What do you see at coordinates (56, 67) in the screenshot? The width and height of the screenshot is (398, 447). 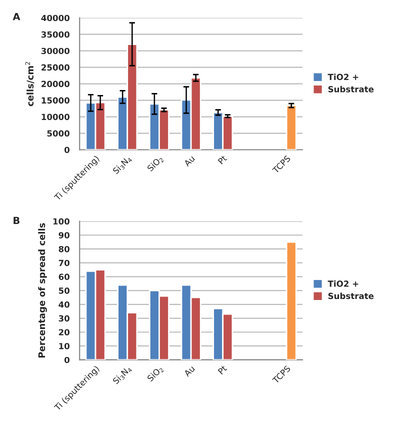 I see `y-tick-label: 25000` at bounding box center [56, 67].